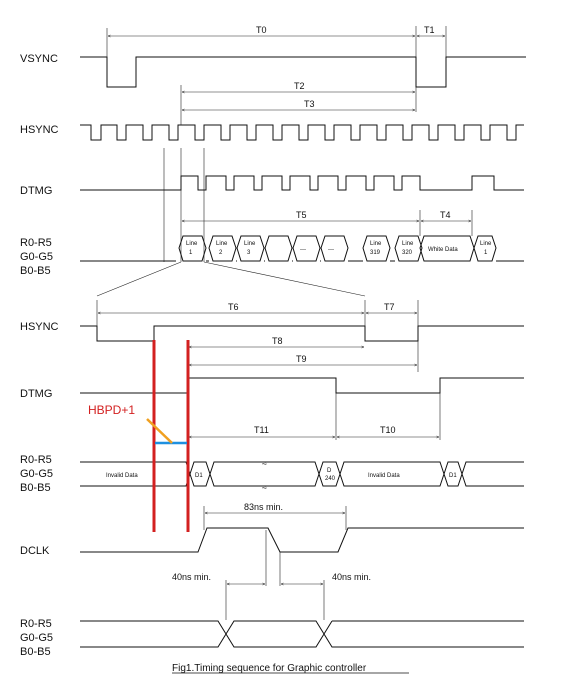 This screenshot has height=689, width=580. I want to click on dtmg-waveform, so click(302, 183).